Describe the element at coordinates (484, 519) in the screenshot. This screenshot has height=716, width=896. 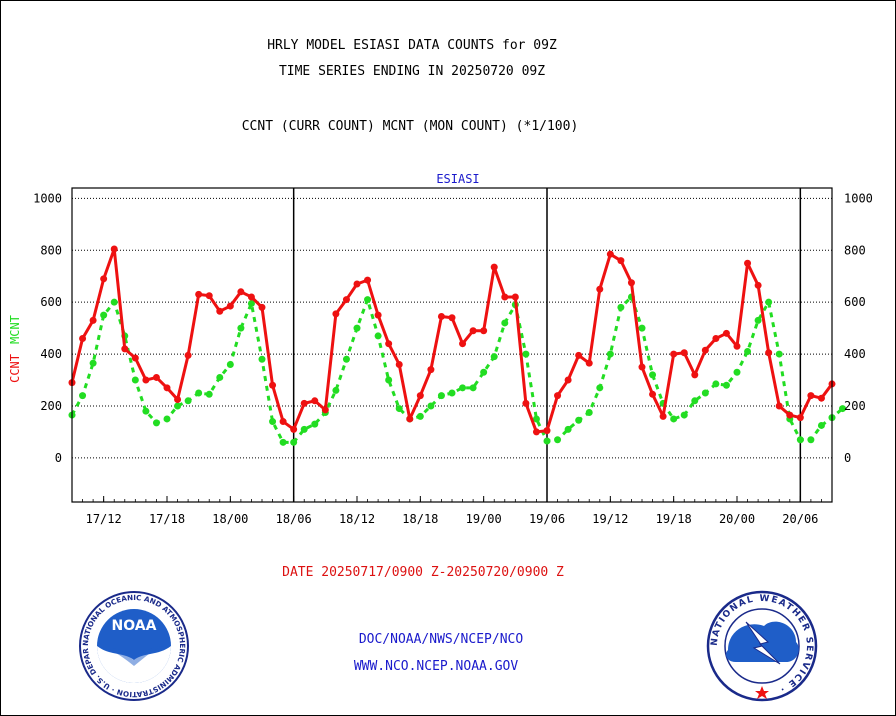
I see `x-tick-label-19-00: 19/00` at that location.